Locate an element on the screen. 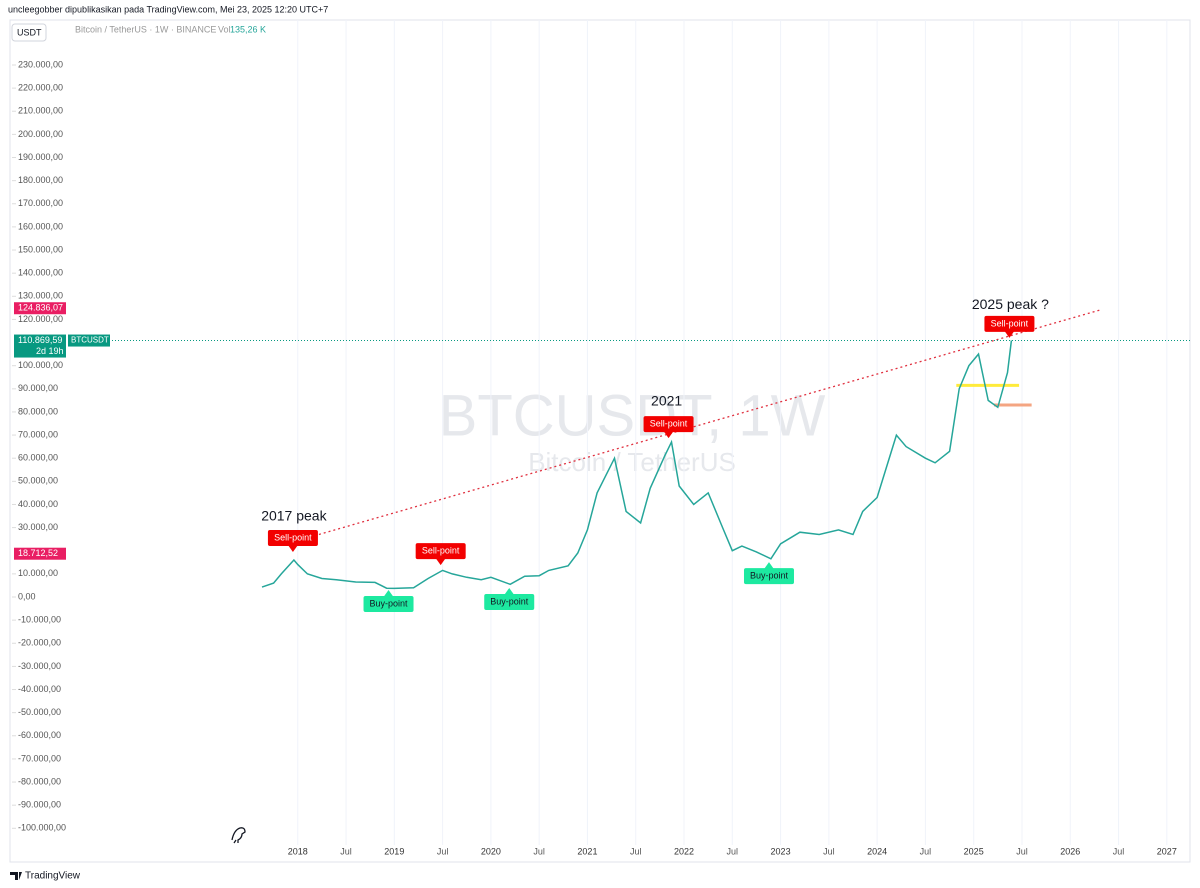  price-tag-label: 18.712,52 is located at coordinates (38, 553).